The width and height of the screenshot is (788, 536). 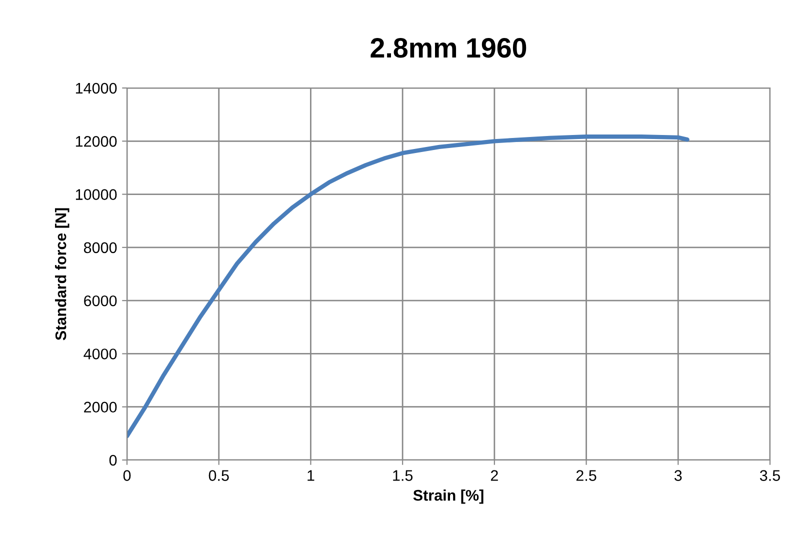 What do you see at coordinates (113, 460) in the screenshot?
I see `y-tick-label: 0` at bounding box center [113, 460].